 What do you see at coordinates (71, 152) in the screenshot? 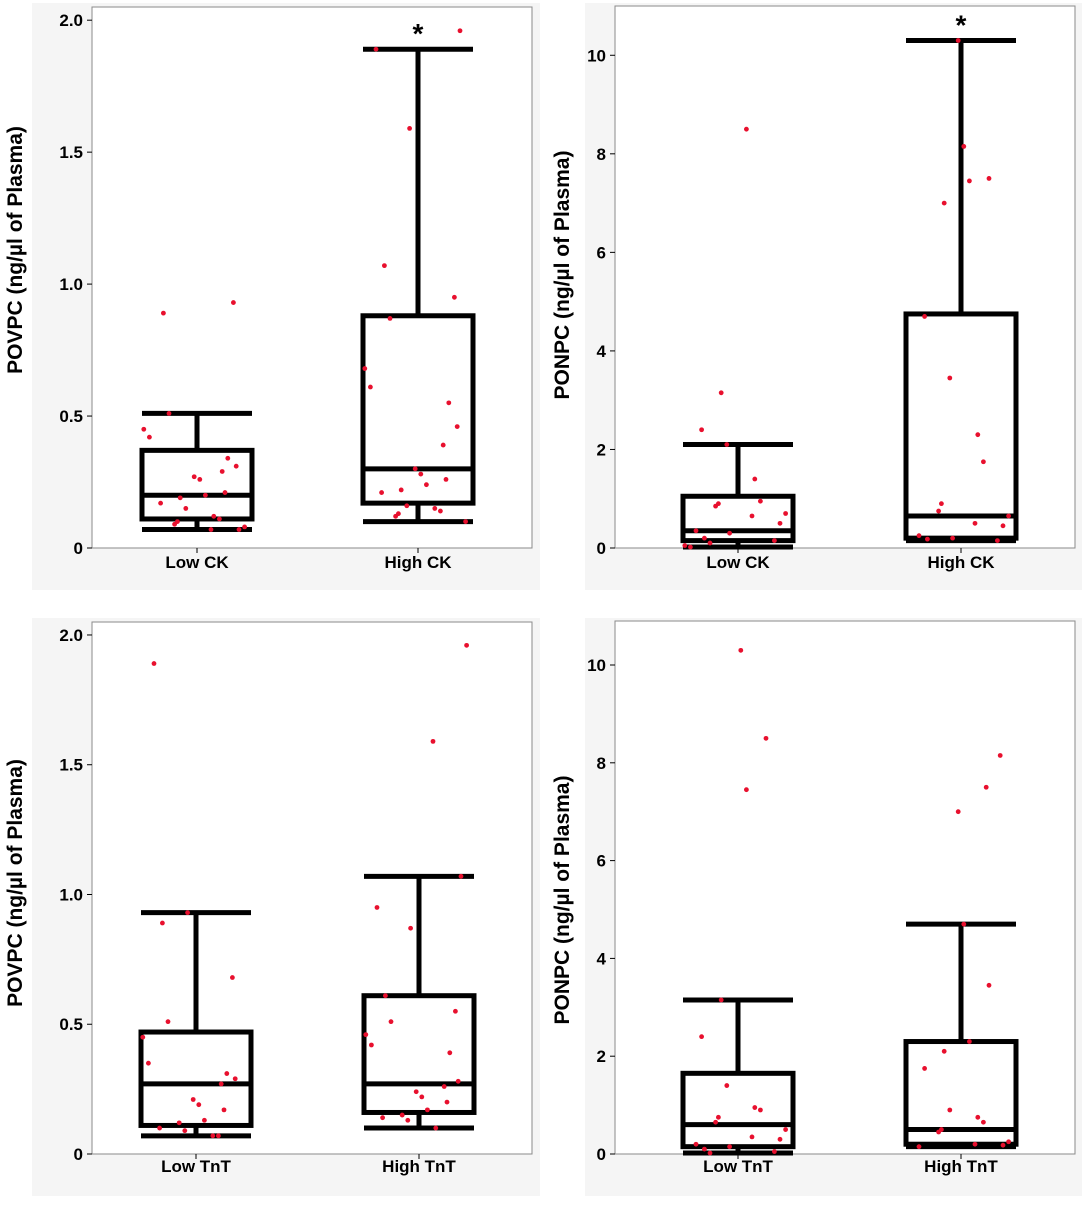
I see `y-tick-label: 1.5` at bounding box center [71, 152].